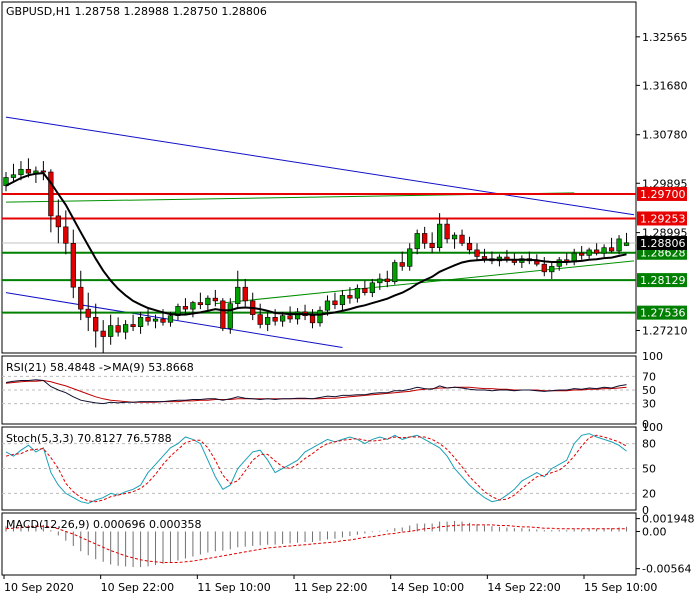  I want to click on level-label: 1.28628, so click(663, 253).